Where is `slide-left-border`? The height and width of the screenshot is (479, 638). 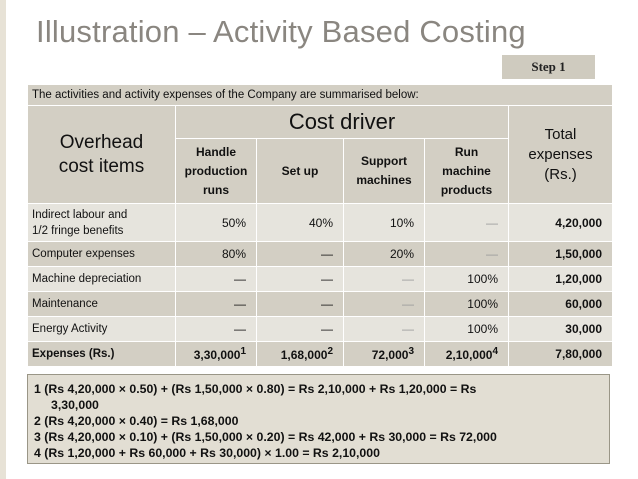
slide-left-border is located at coordinates (3, 239).